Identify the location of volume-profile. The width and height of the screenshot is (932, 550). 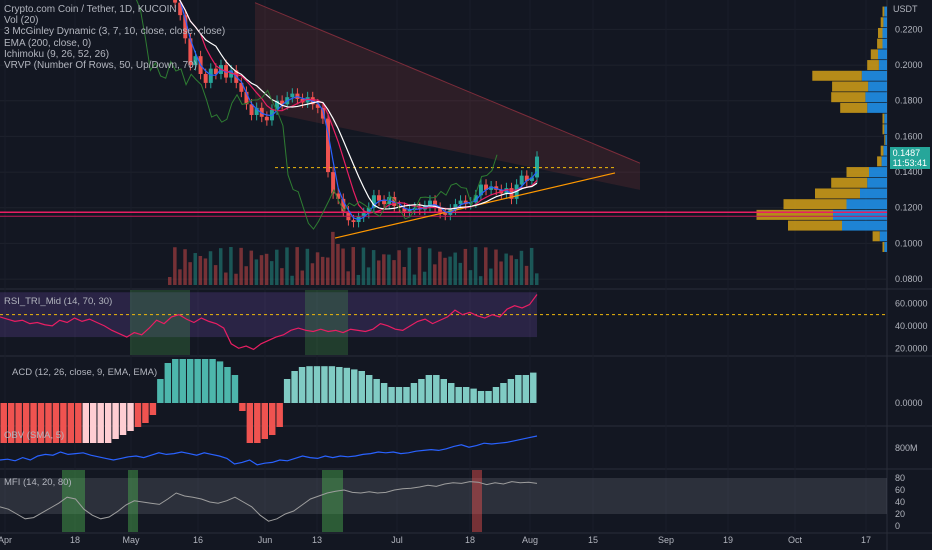
(821, 129).